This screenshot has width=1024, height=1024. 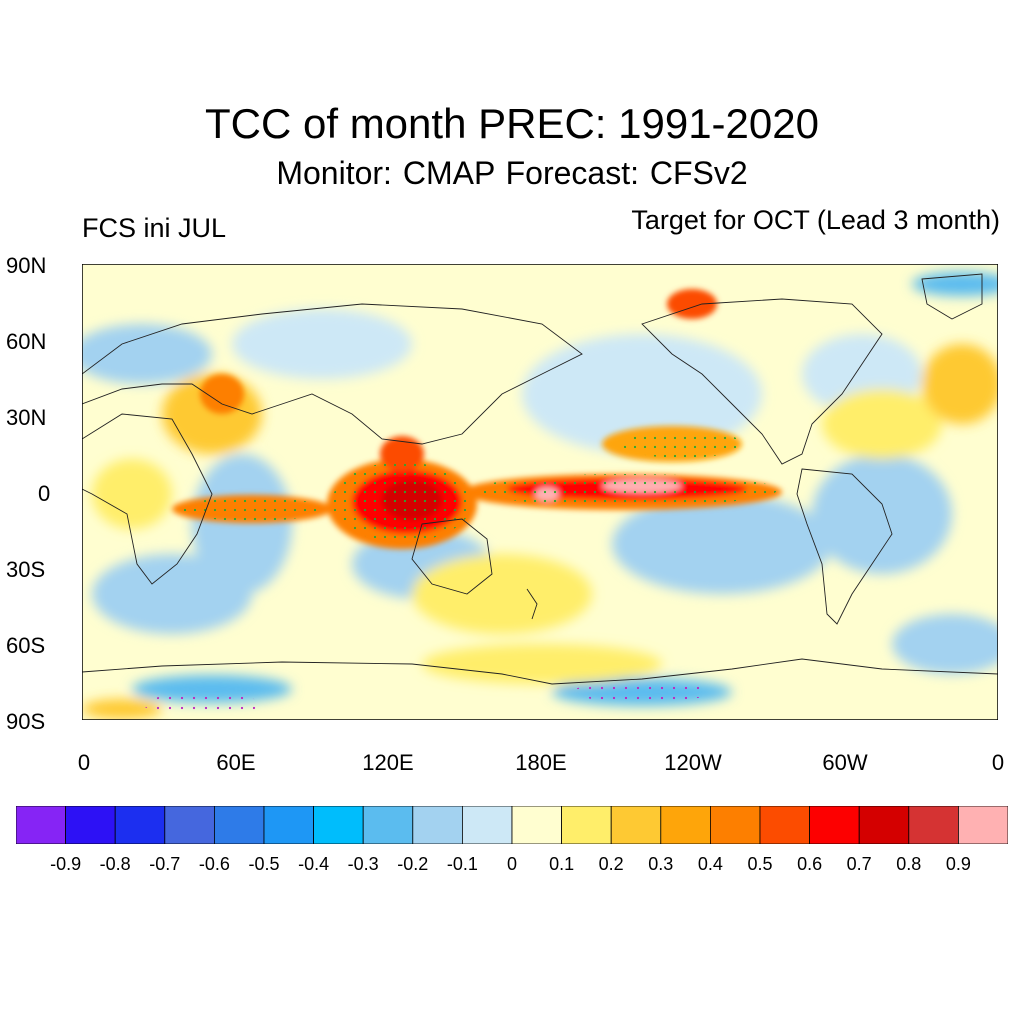 I want to click on colorbar-label: -0.6, so click(x=214, y=864).